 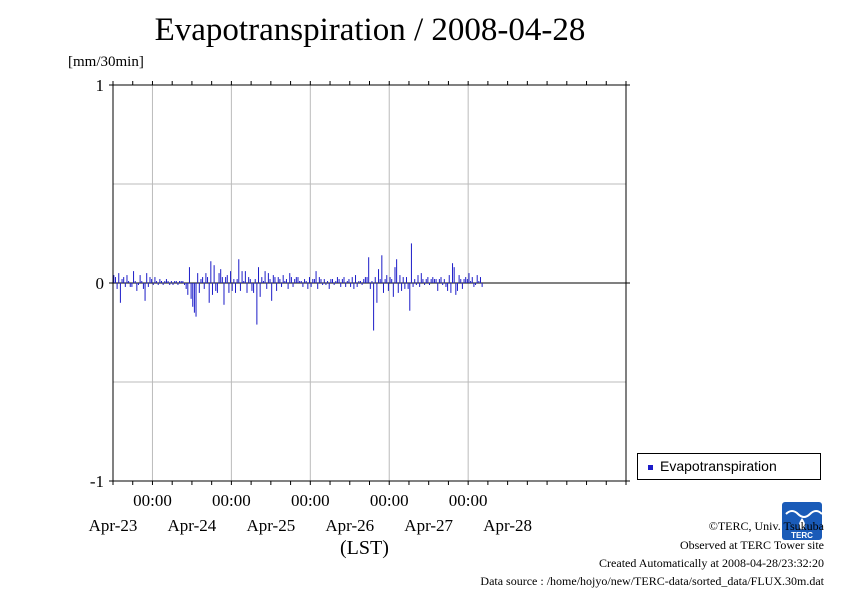 What do you see at coordinates (718, 466) in the screenshot?
I see `legend-label: Evapotranspiration` at bounding box center [718, 466].